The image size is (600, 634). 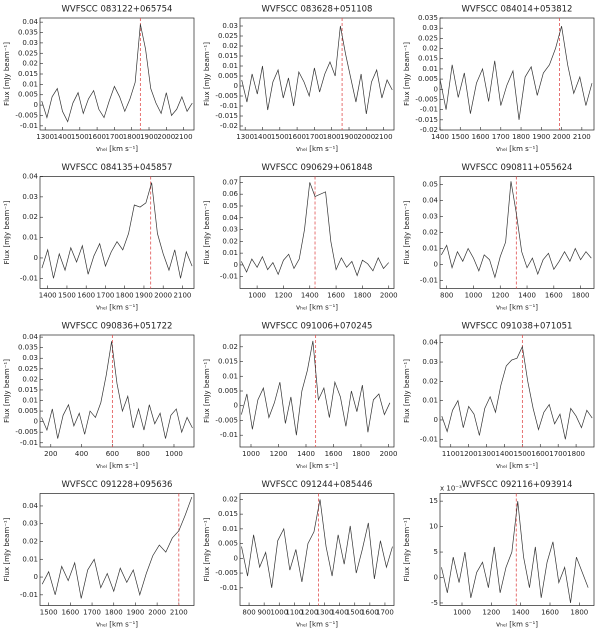 What do you see at coordinates (263, 613) in the screenshot?
I see `x-tick-label: 900` at bounding box center [263, 613].